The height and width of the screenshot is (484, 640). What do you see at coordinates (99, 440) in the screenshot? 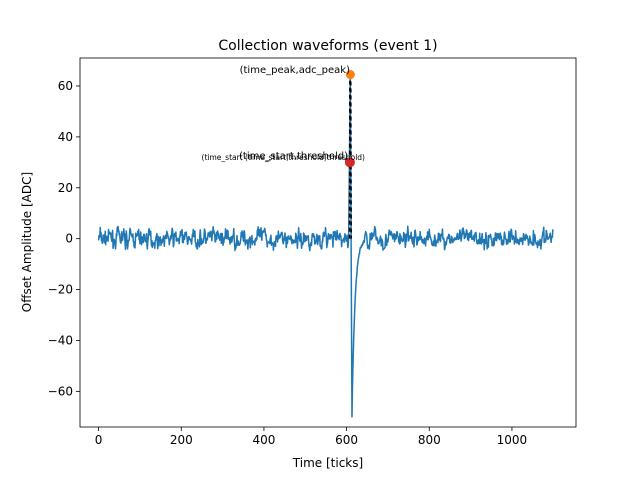
I see `x-tick-label: 0` at bounding box center [99, 440].